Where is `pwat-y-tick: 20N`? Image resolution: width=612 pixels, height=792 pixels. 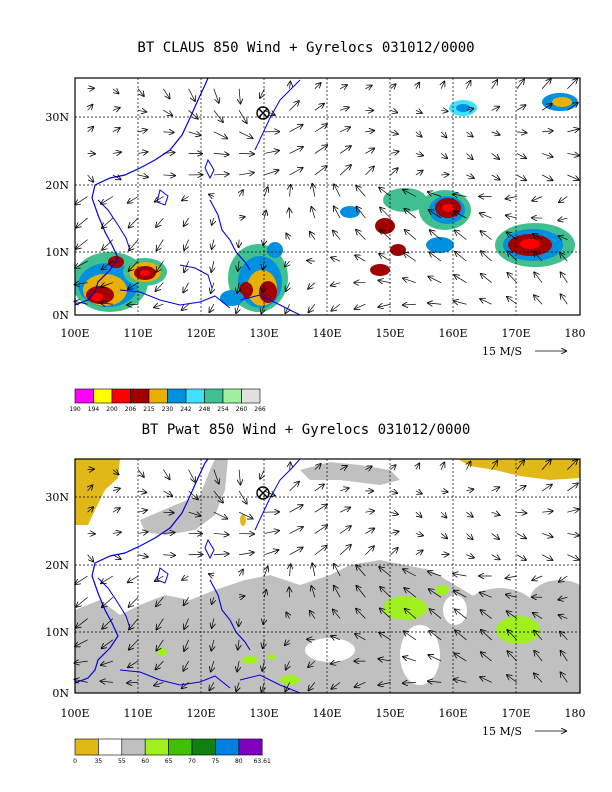 pwat-y-tick: 20N is located at coordinates (57, 565).